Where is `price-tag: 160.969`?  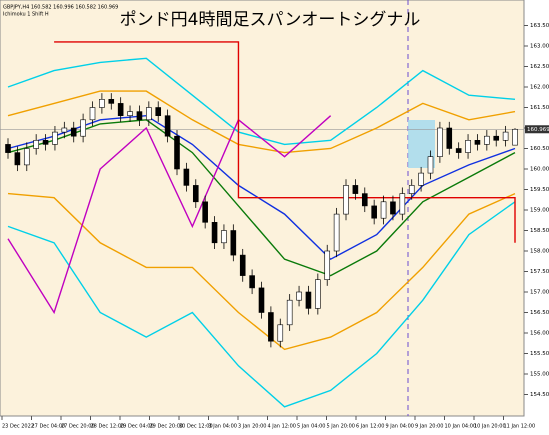
price-tag: 160.969 is located at coordinates (538, 130).